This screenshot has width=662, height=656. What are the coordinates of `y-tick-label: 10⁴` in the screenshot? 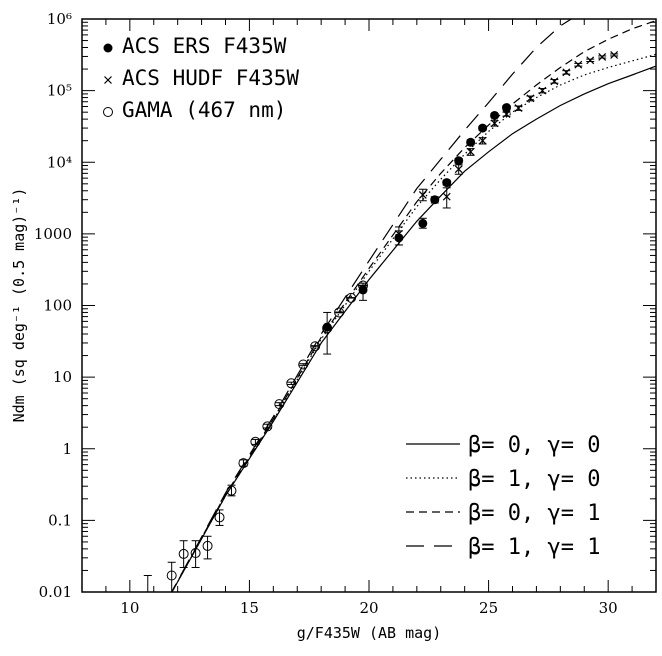 It's located at (59, 162).